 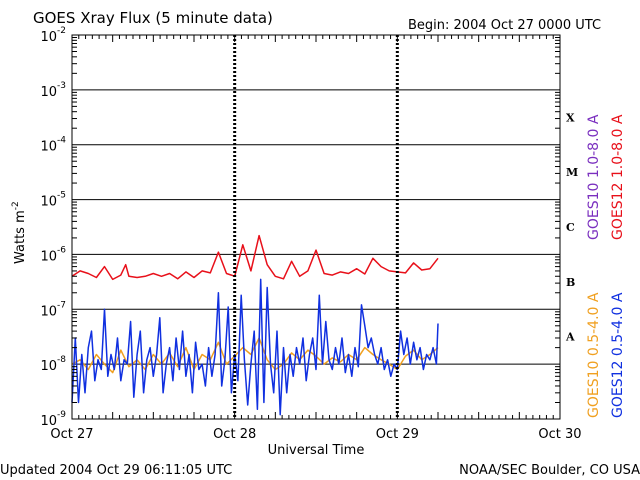 I want to click on flare-class-m: M, so click(x=572, y=172).